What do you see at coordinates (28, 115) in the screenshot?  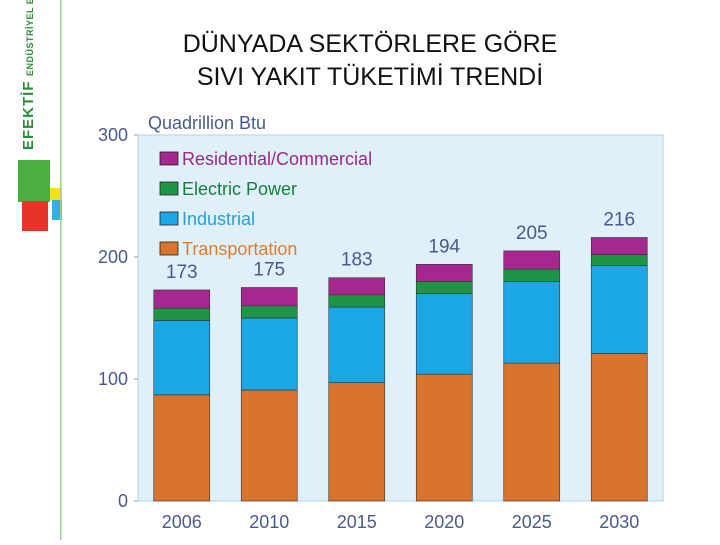 I see `brand-name: EFEKTİF` at bounding box center [28, 115].